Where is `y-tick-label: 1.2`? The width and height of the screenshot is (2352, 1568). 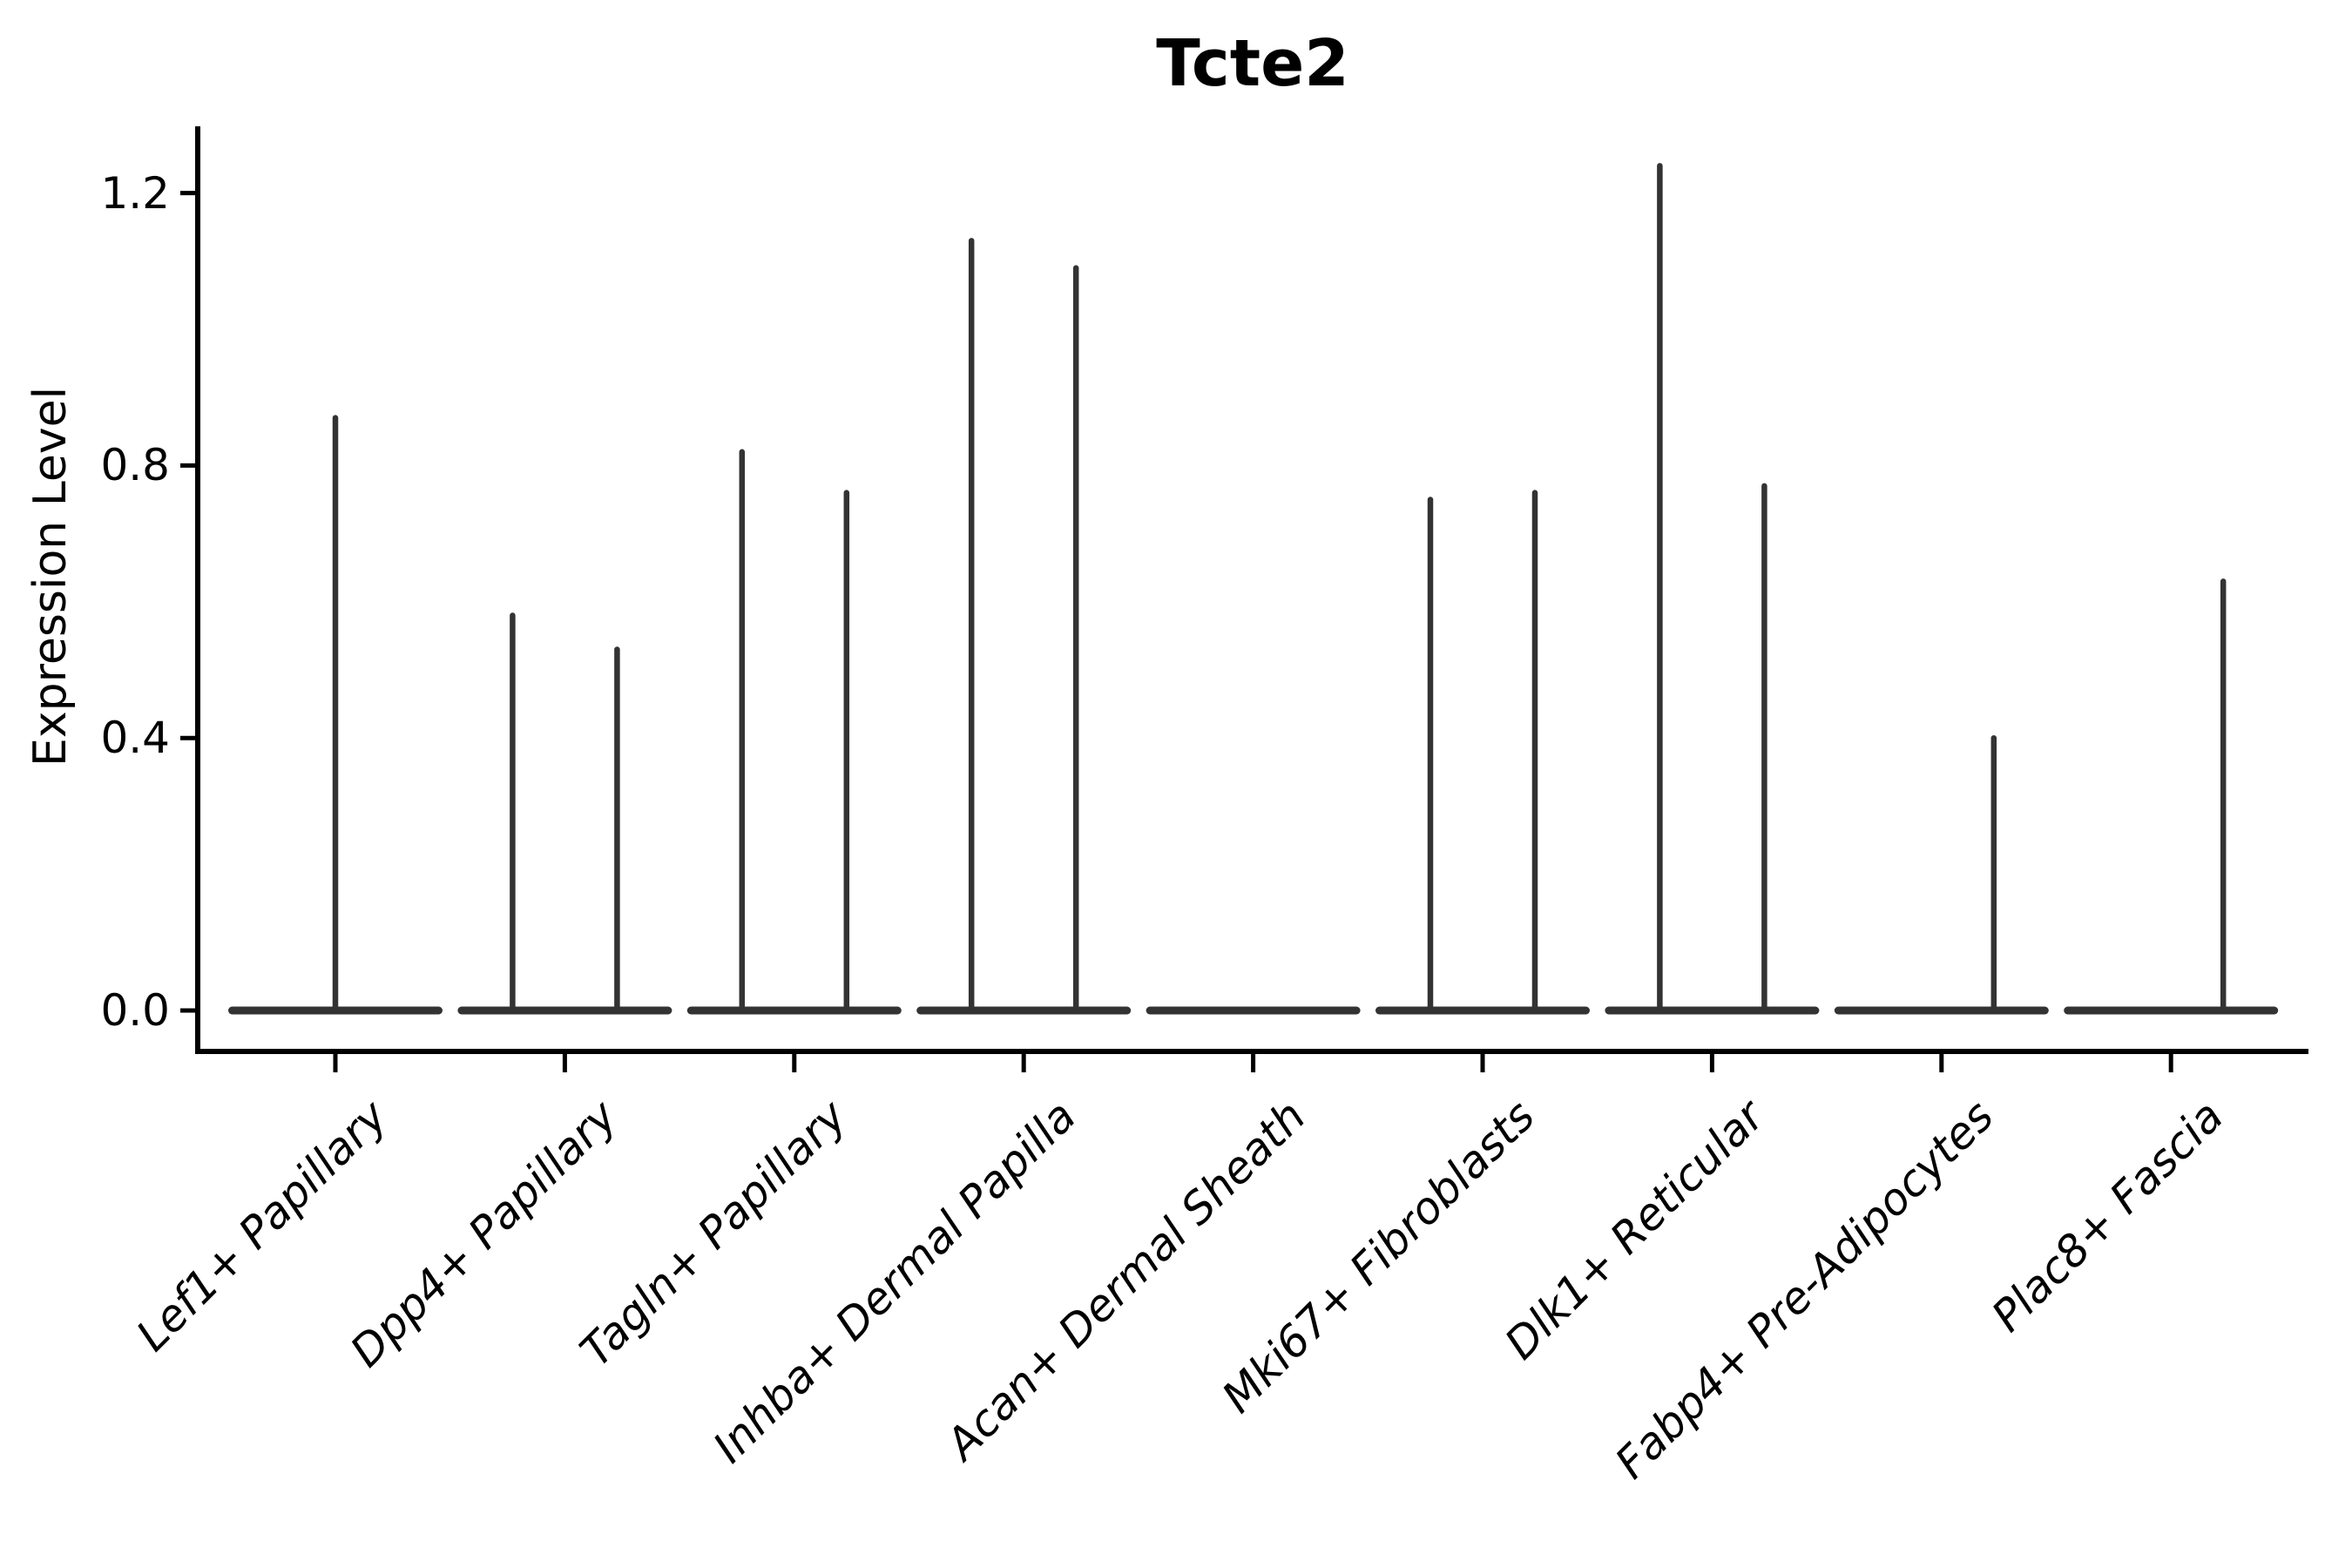 y-tick-label: 1.2 is located at coordinates (135, 193).